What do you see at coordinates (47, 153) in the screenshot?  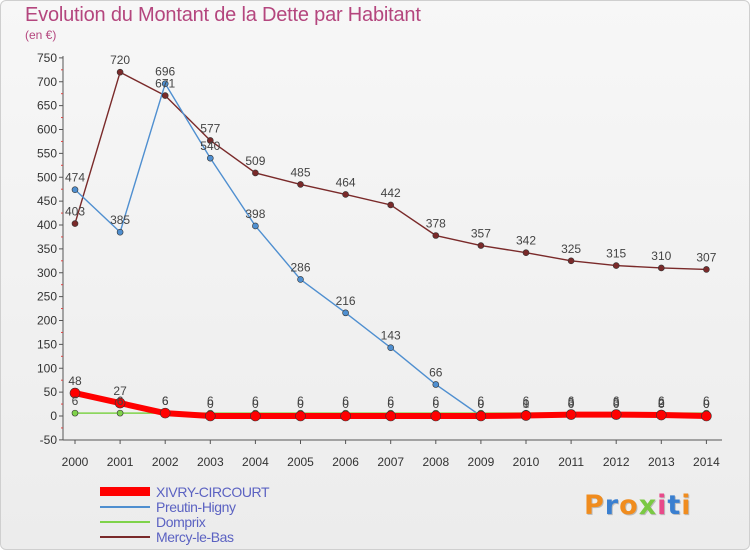 I see `y-tick-label: 550` at bounding box center [47, 153].